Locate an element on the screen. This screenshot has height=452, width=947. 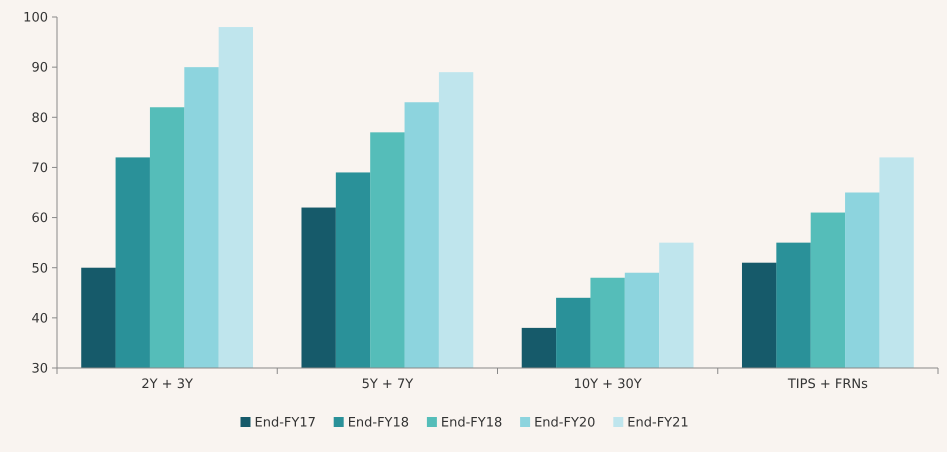
y-tick-label: 30 is located at coordinates (39, 369).